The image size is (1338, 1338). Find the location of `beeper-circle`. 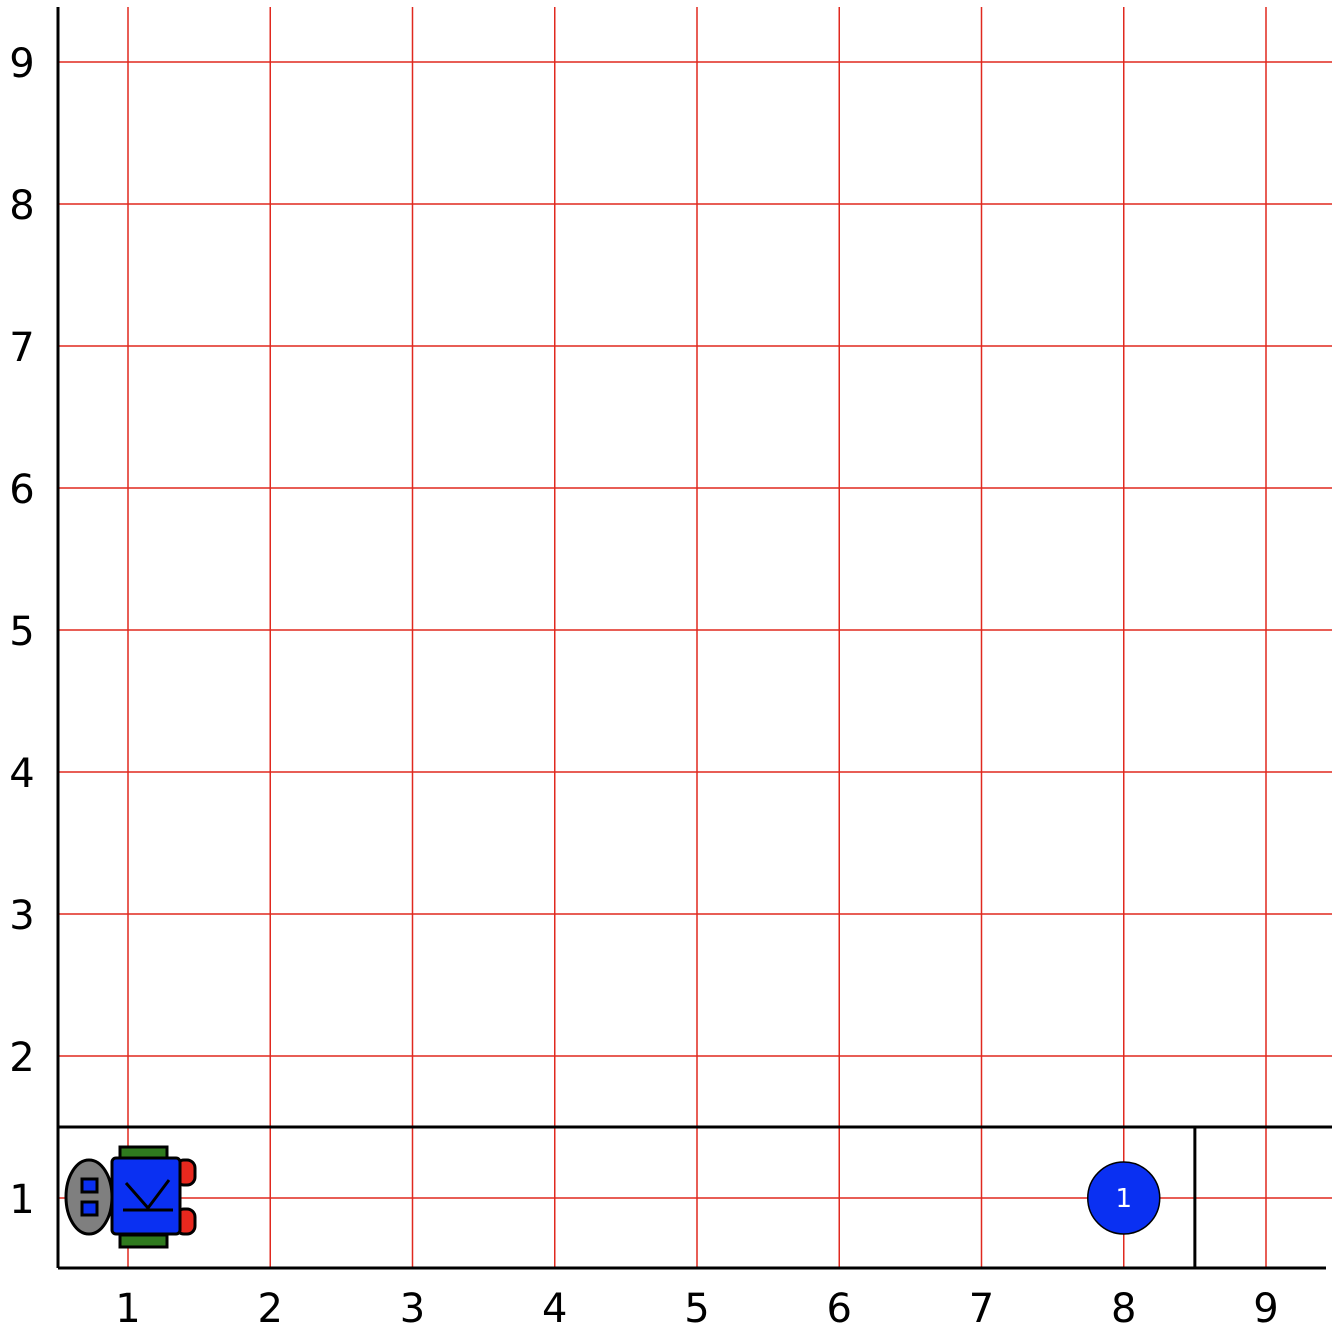

beeper-circle is located at coordinates (1124, 1198).